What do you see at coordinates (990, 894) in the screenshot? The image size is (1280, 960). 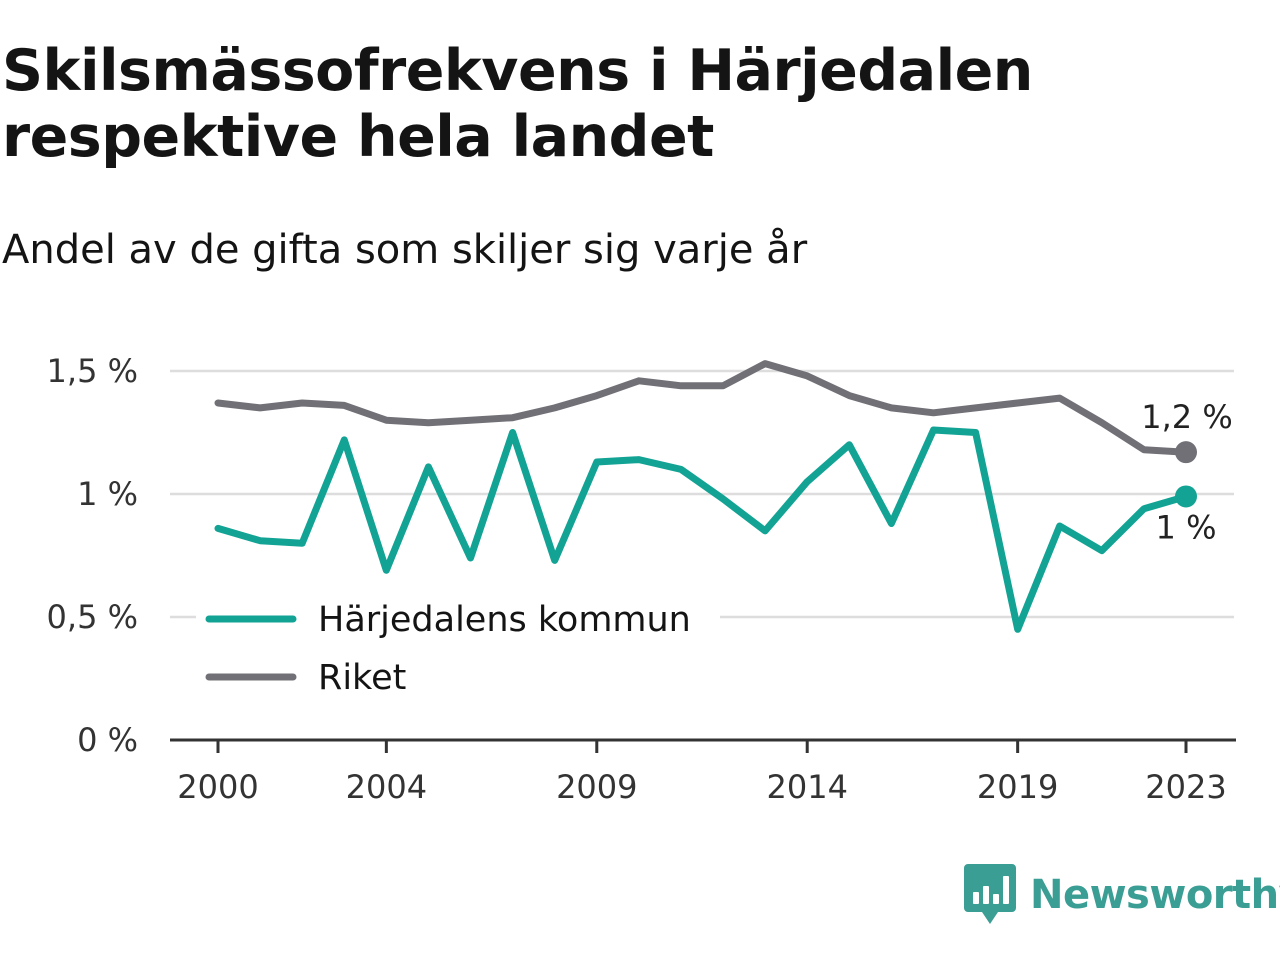 I see `newsworthy-logo-icon` at bounding box center [990, 894].